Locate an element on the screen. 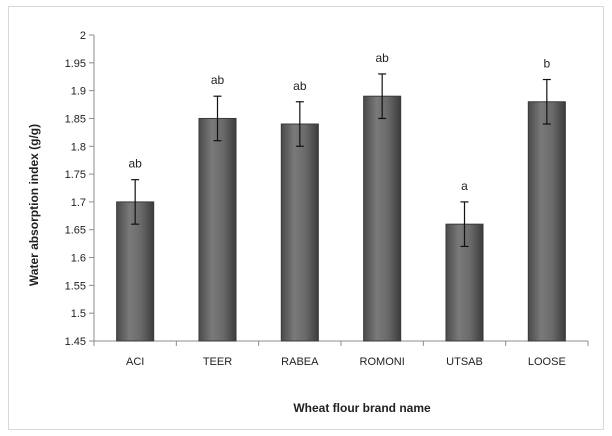  y-axis: 1.45 1.5 1.55 1.6 1.65 1.7 1.75 1.8 1.85 1.9 1.95 2 is located at coordinates (80, 189).